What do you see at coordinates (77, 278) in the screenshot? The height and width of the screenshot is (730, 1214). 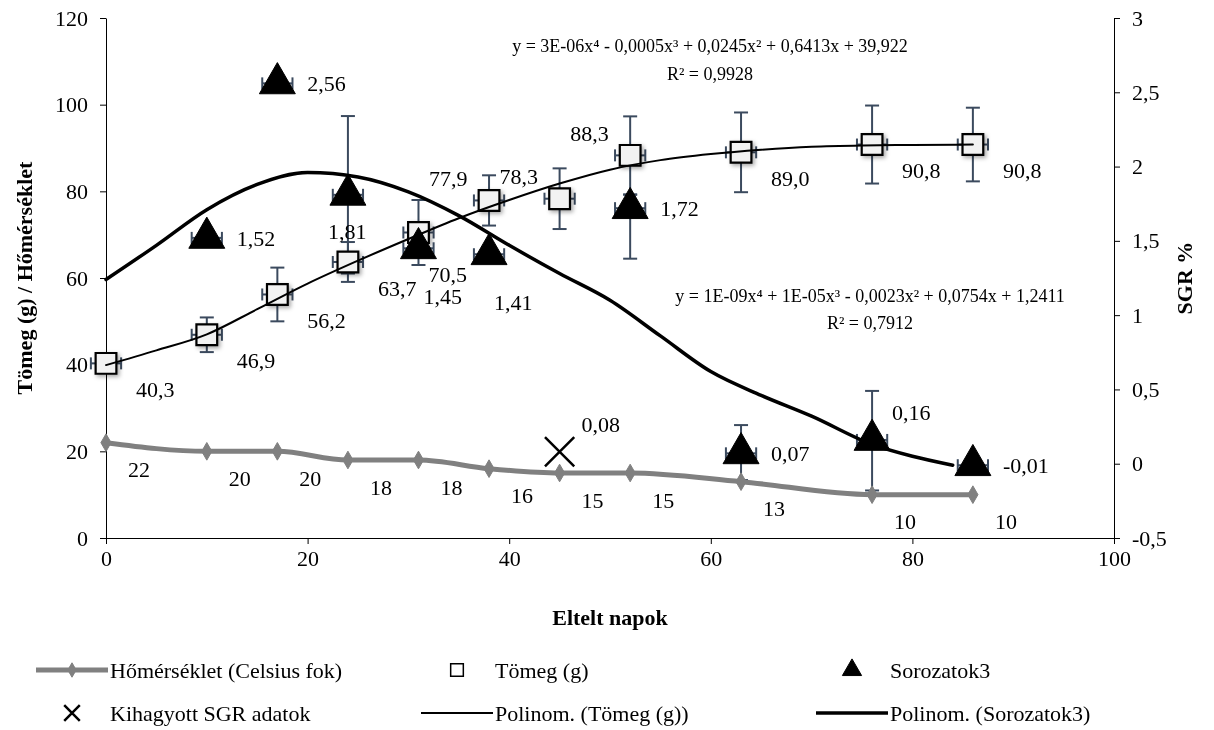 I see `y-tick-label: 60` at bounding box center [77, 278].